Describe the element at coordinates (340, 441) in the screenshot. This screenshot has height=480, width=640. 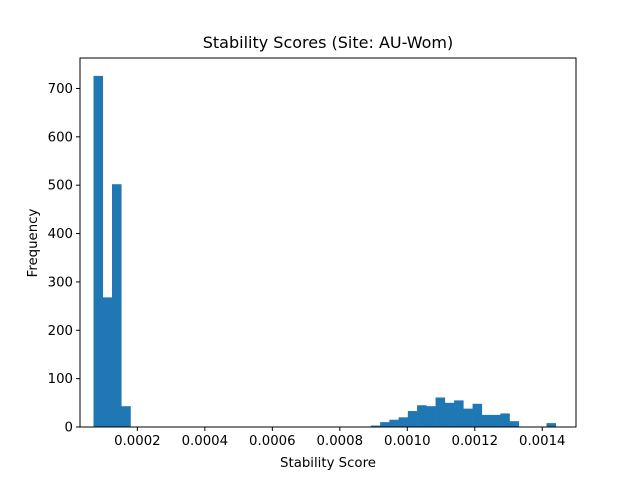
I see `x-tick-label: 0.0008` at that location.